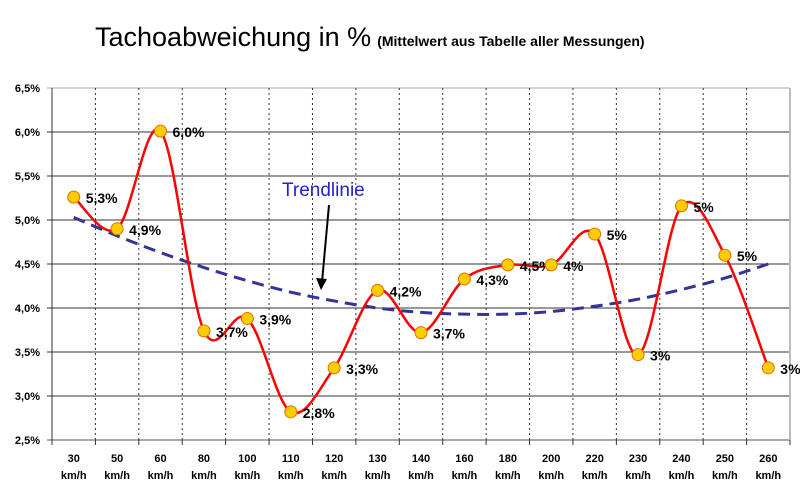  Describe the element at coordinates (362, 369) in the screenshot. I see `data-label: 3,3%` at that location.